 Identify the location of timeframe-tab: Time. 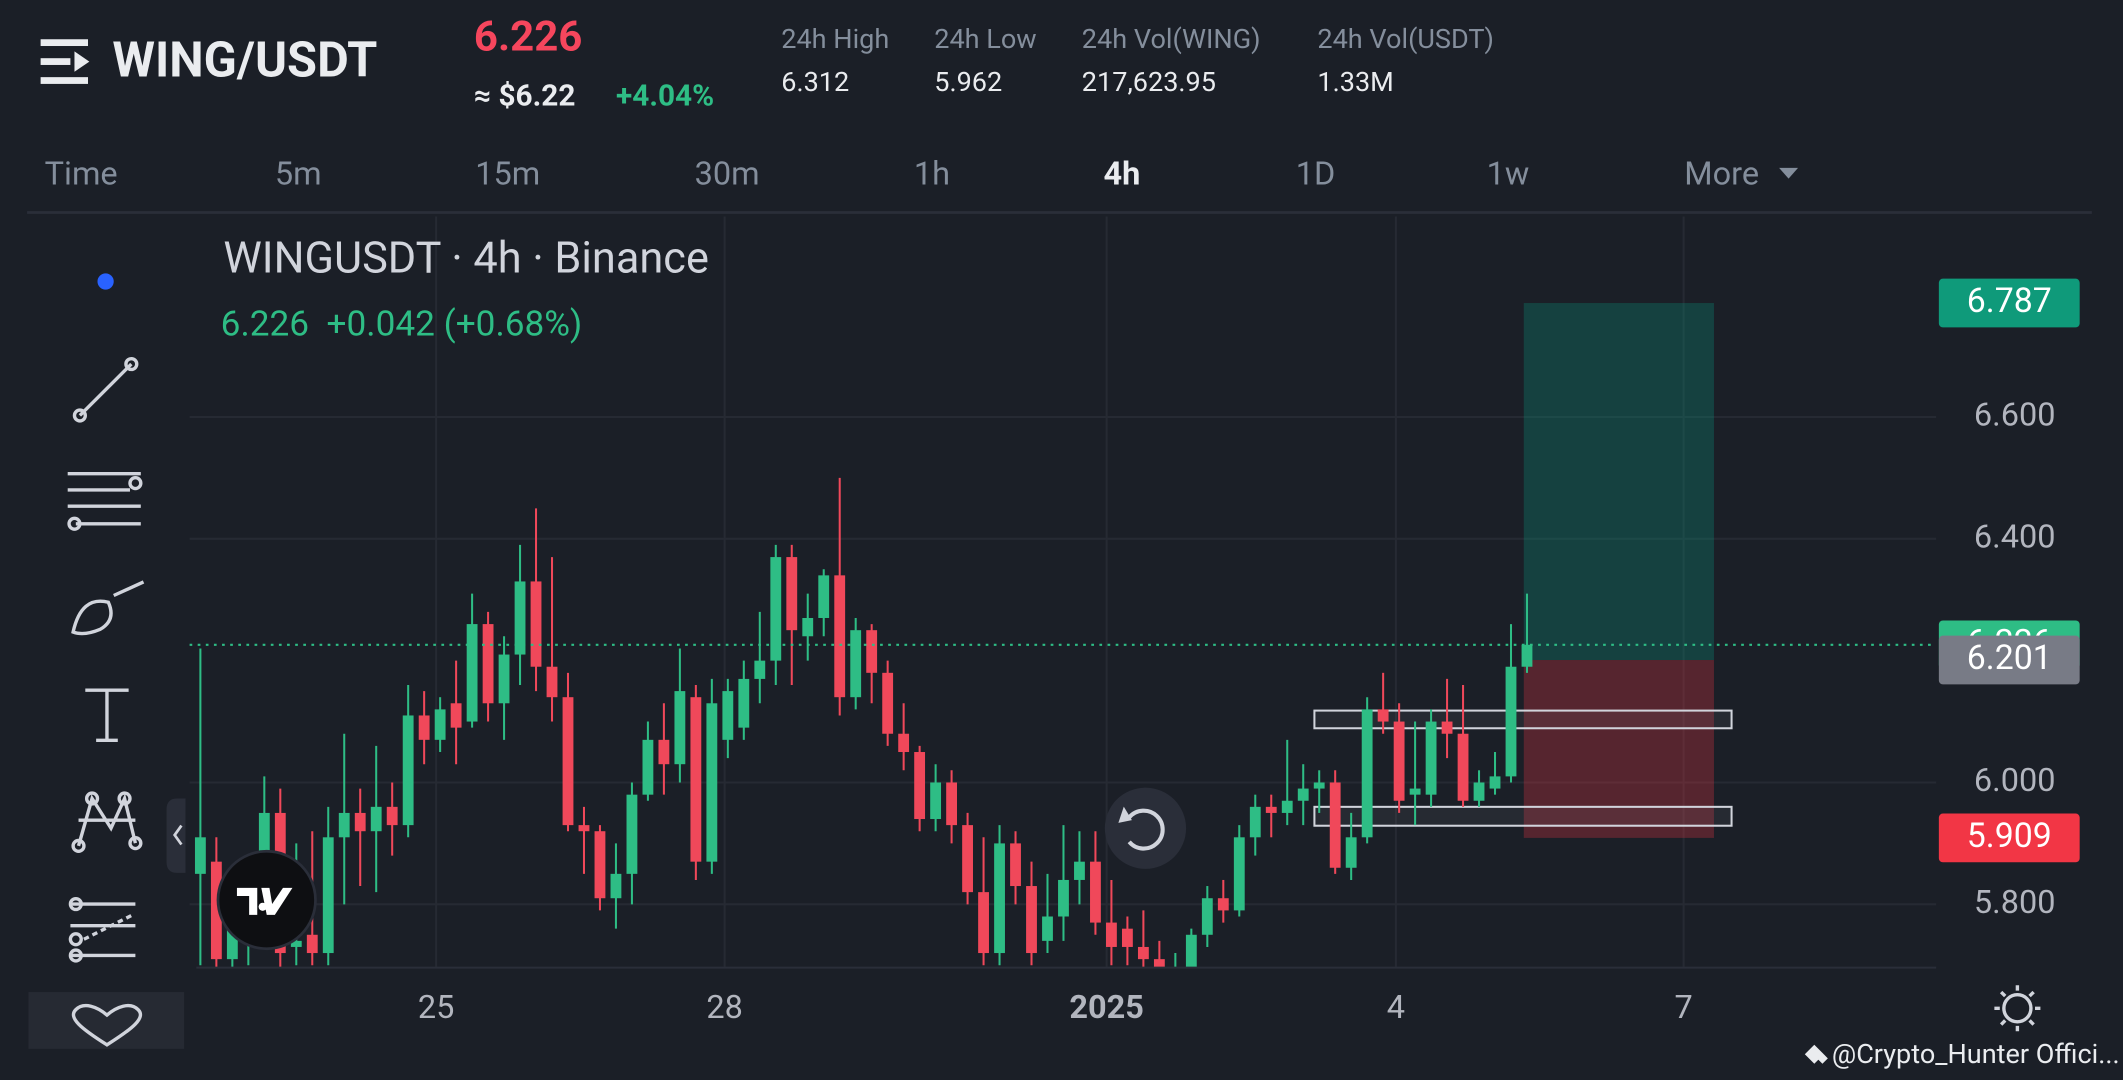
(81, 174).